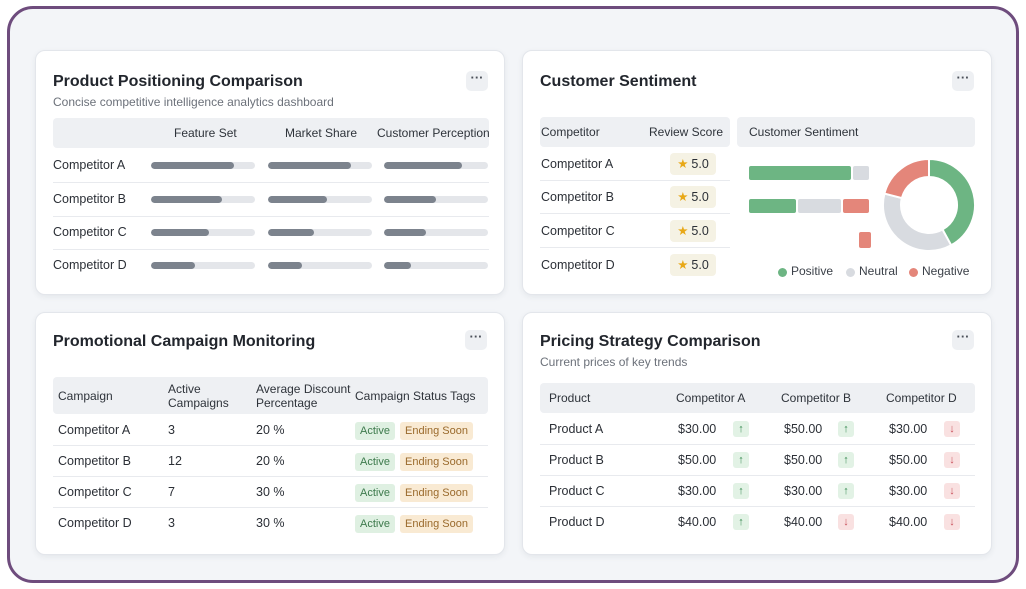 The height and width of the screenshot is (589, 1026). What do you see at coordinates (618, 81) in the screenshot?
I see `card-title: Customer Sentiment` at bounding box center [618, 81].